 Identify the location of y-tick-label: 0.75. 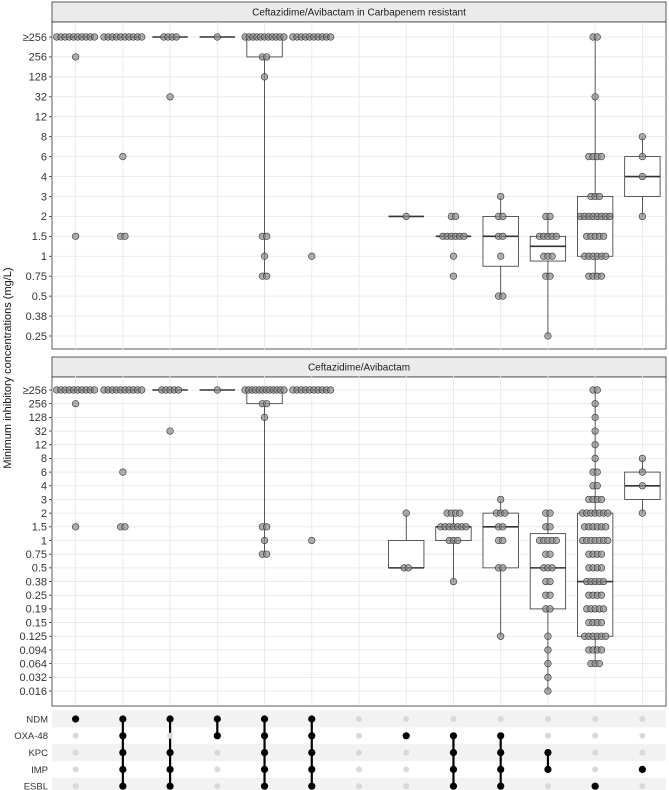
(36, 277).